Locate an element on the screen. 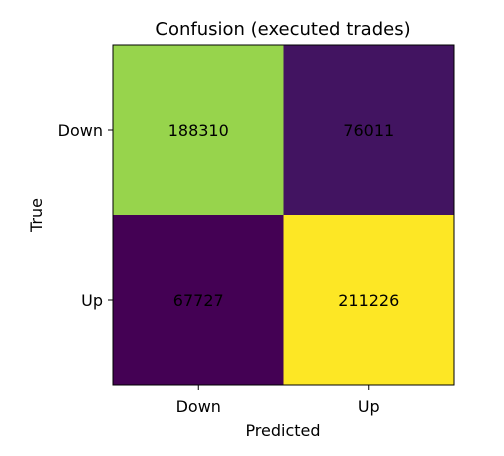  cell-value-label: 76011 is located at coordinates (368, 130).